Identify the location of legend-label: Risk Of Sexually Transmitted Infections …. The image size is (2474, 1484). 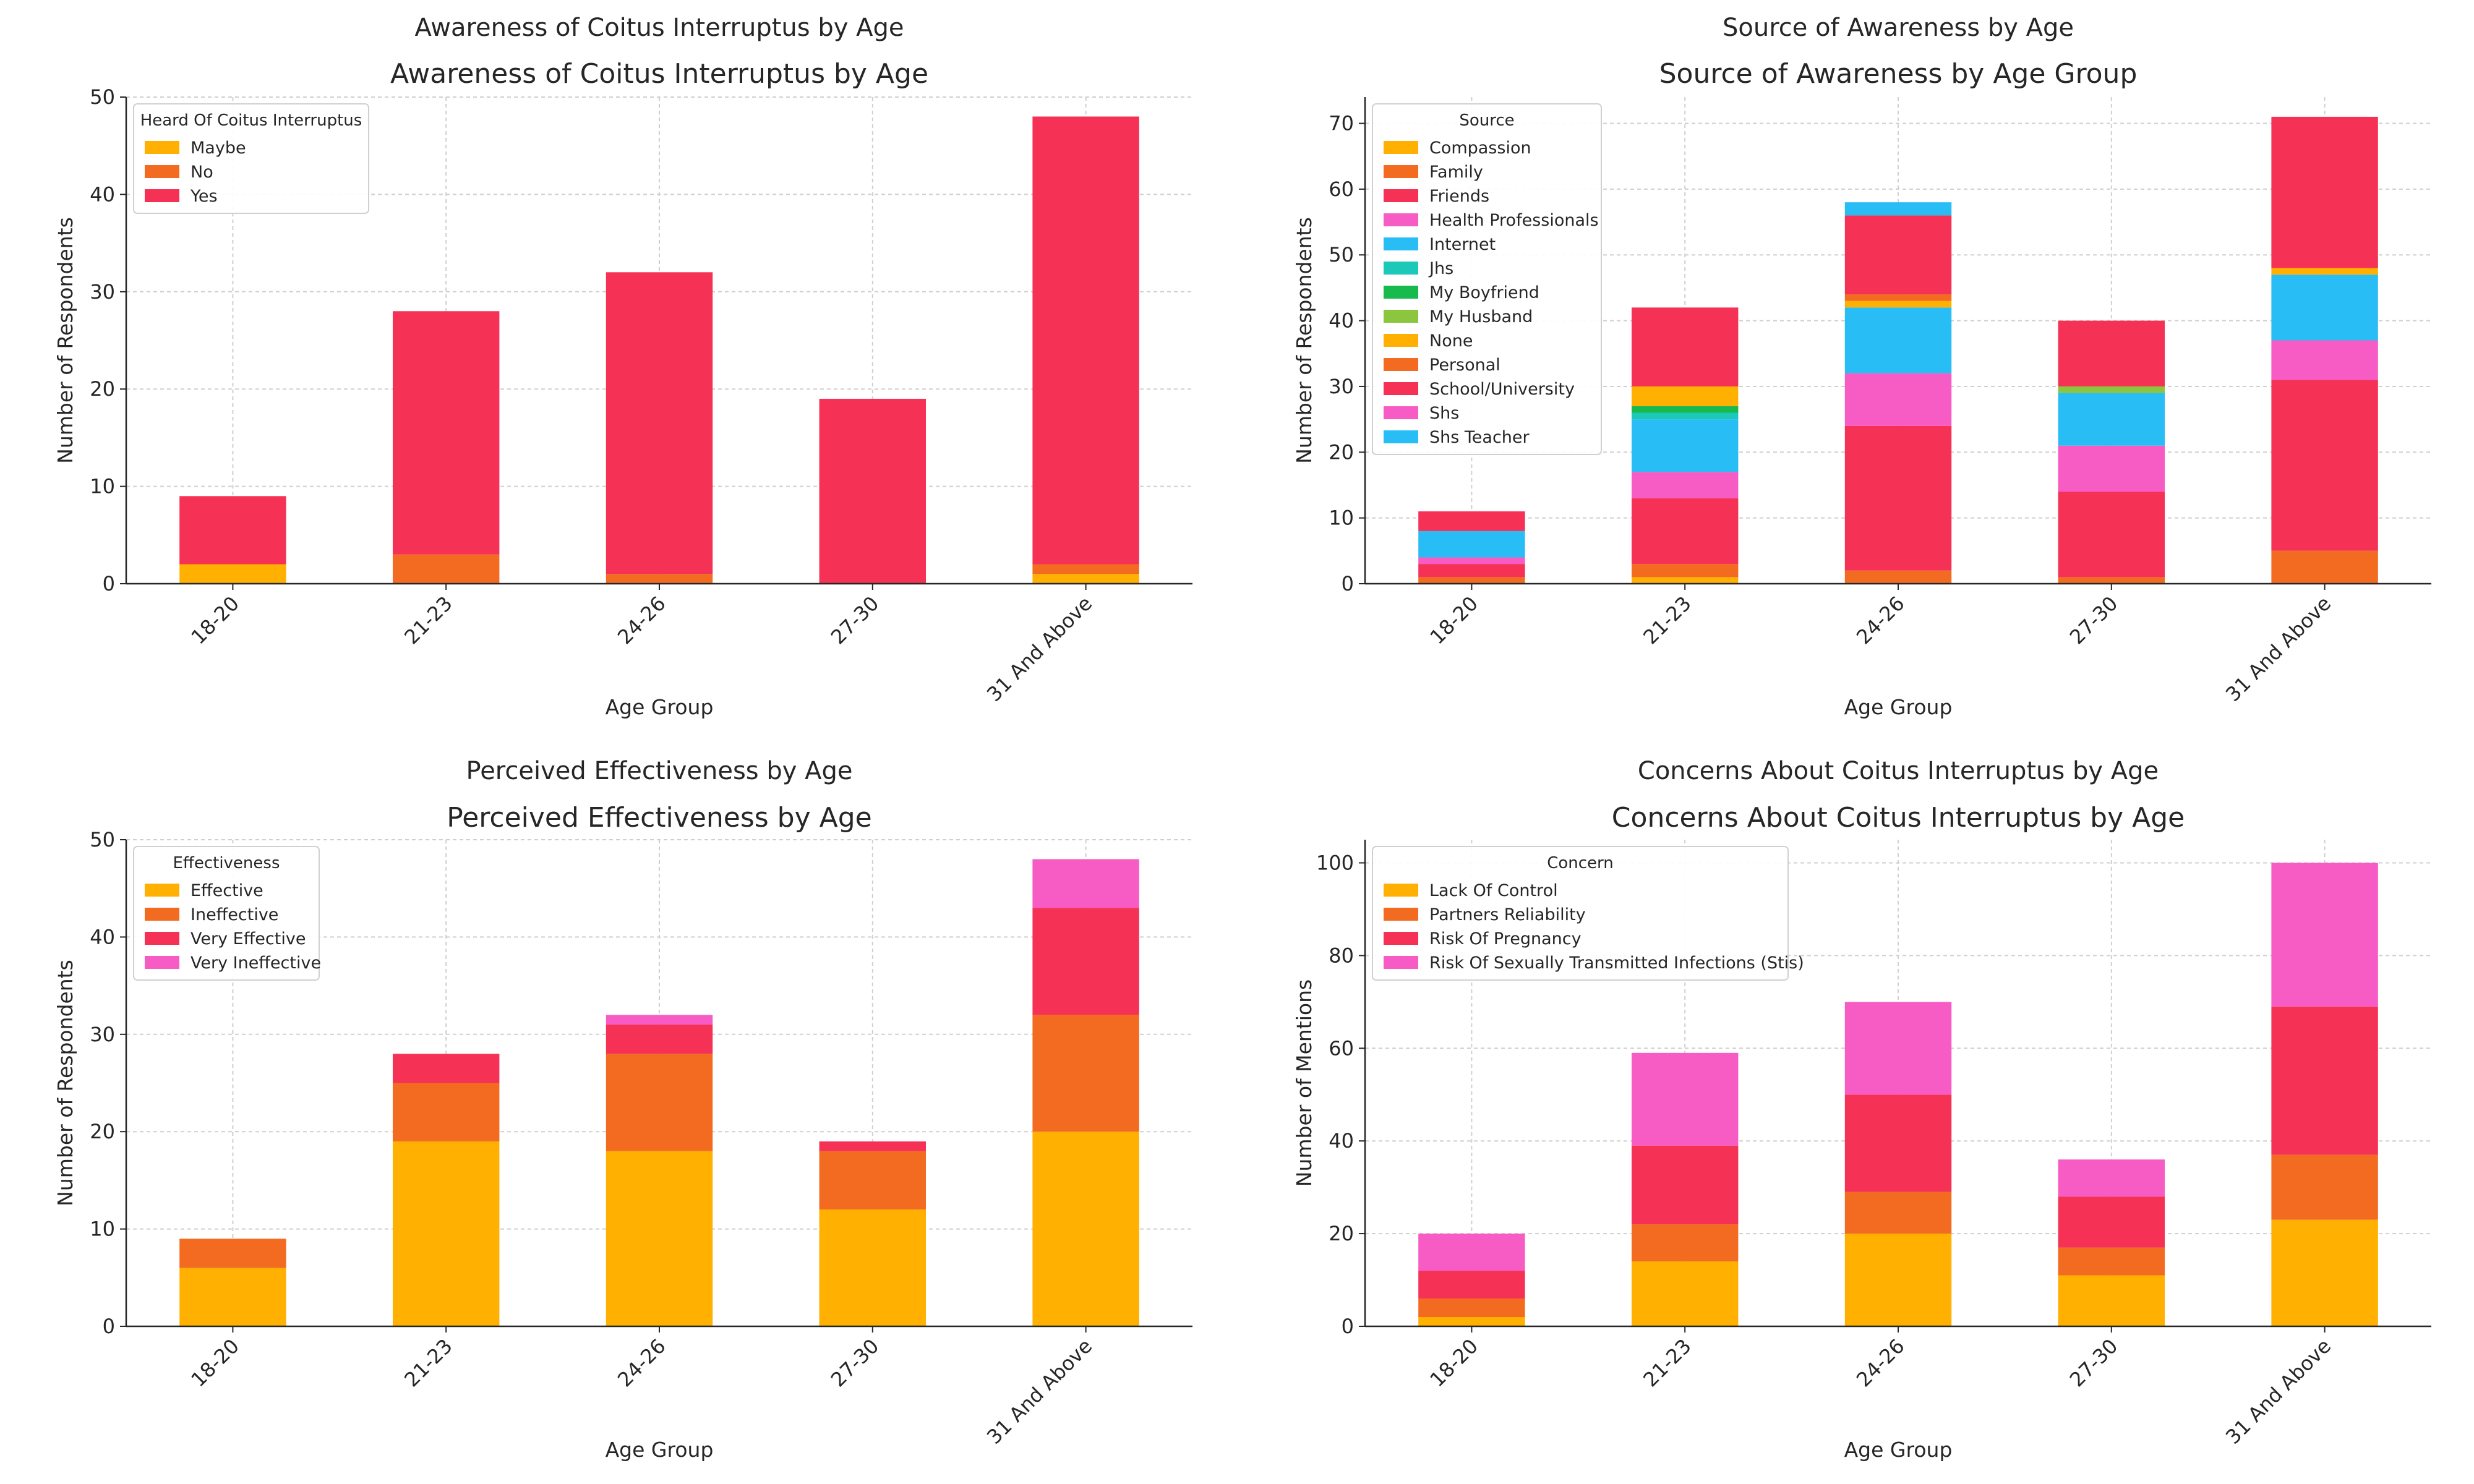
(1616, 963).